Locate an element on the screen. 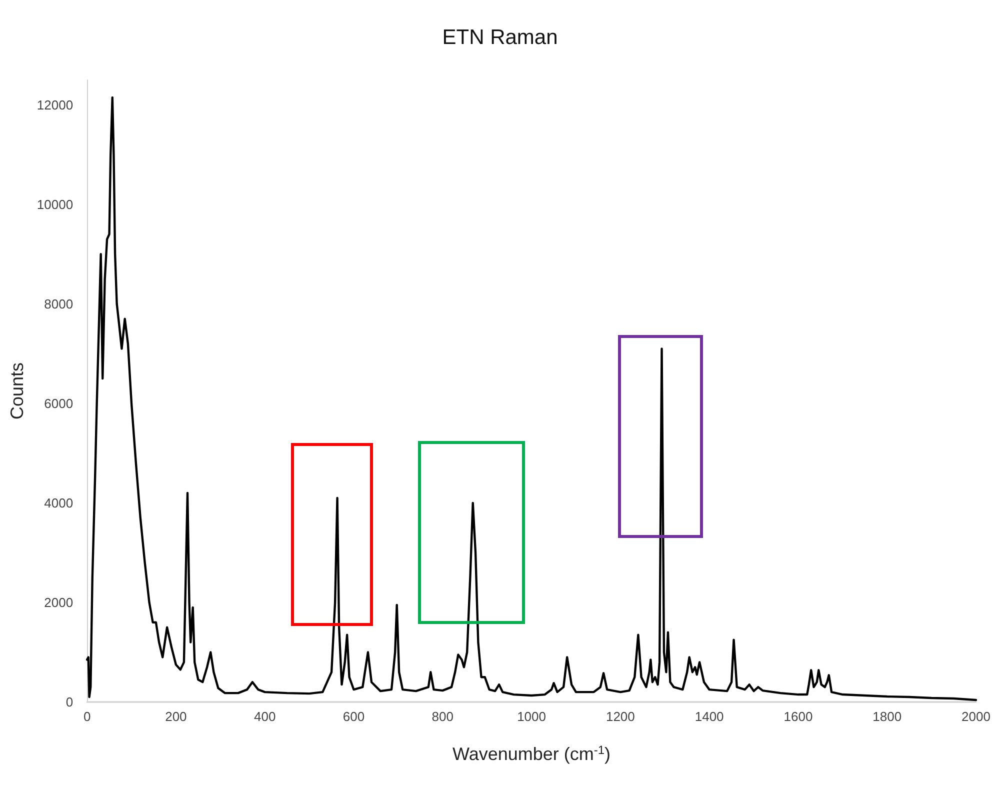 This screenshot has height=785, width=1000. y-tick-label: 2000 is located at coordinates (59, 602).